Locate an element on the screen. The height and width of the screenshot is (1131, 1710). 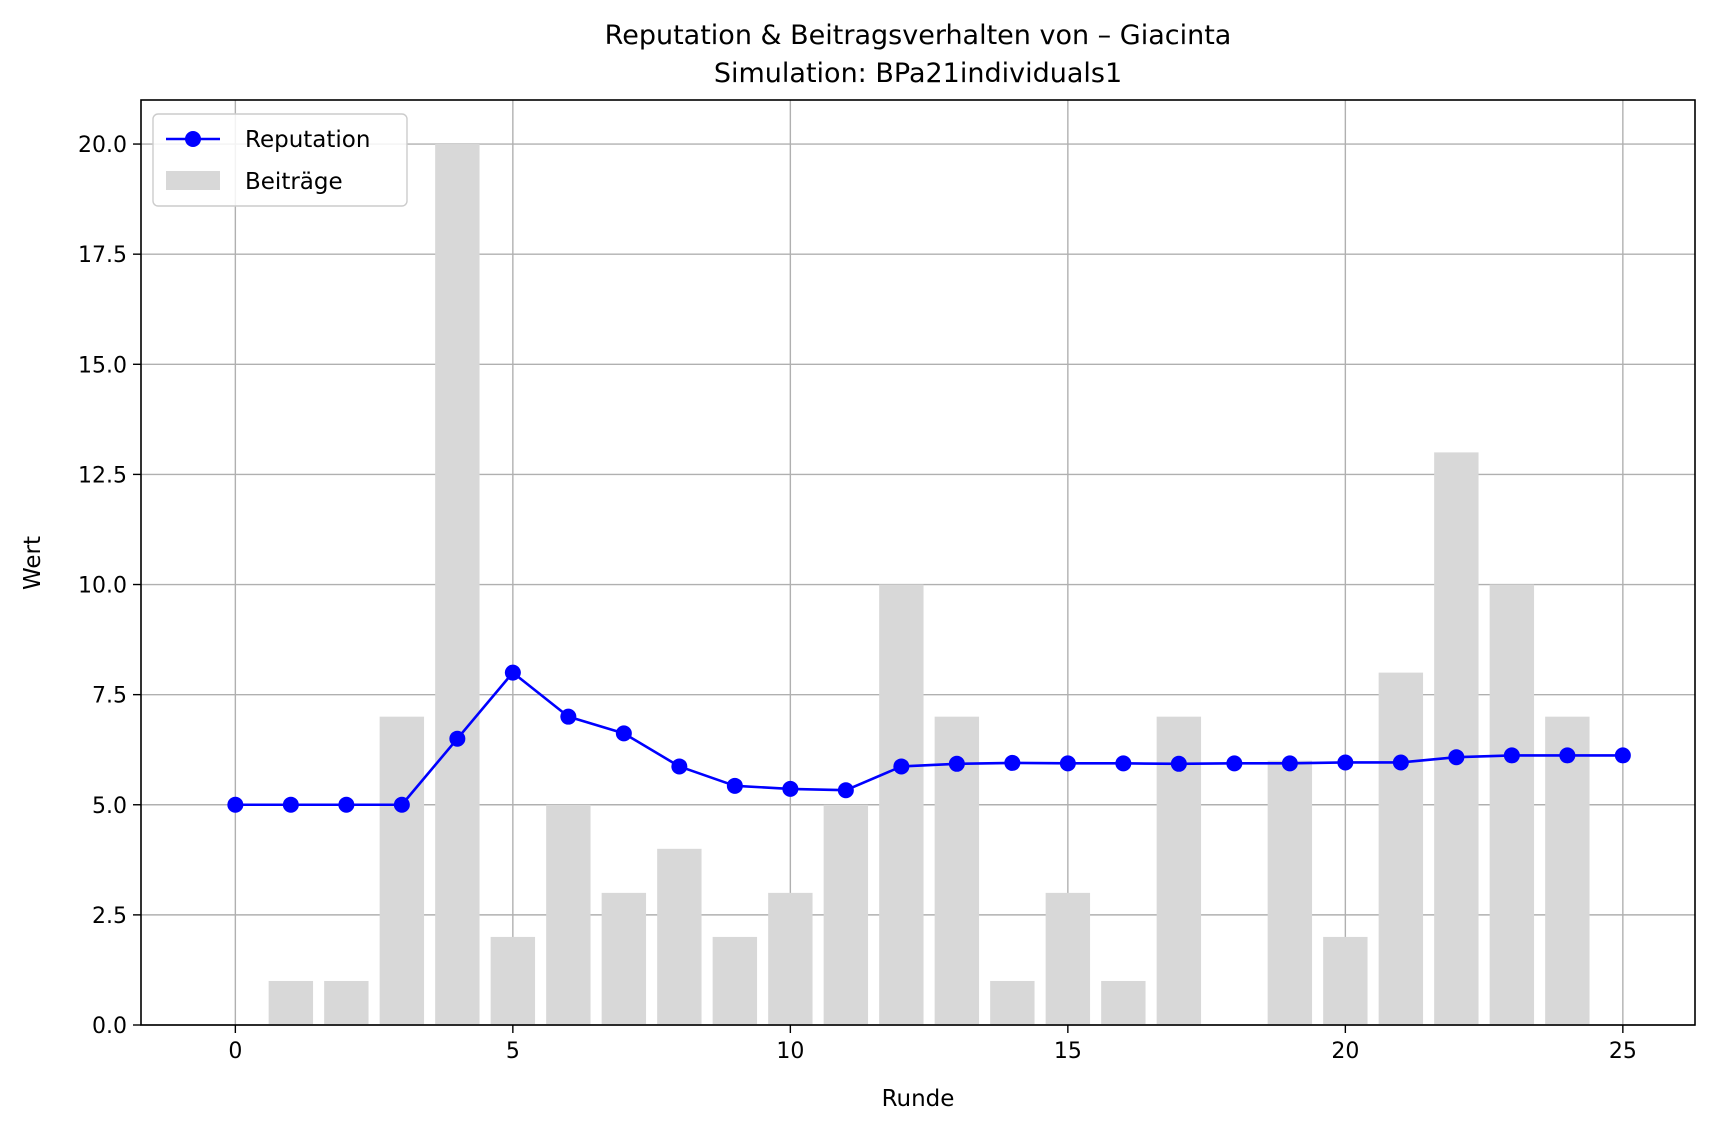
x-tick-label: 0 is located at coordinates (235, 1051).